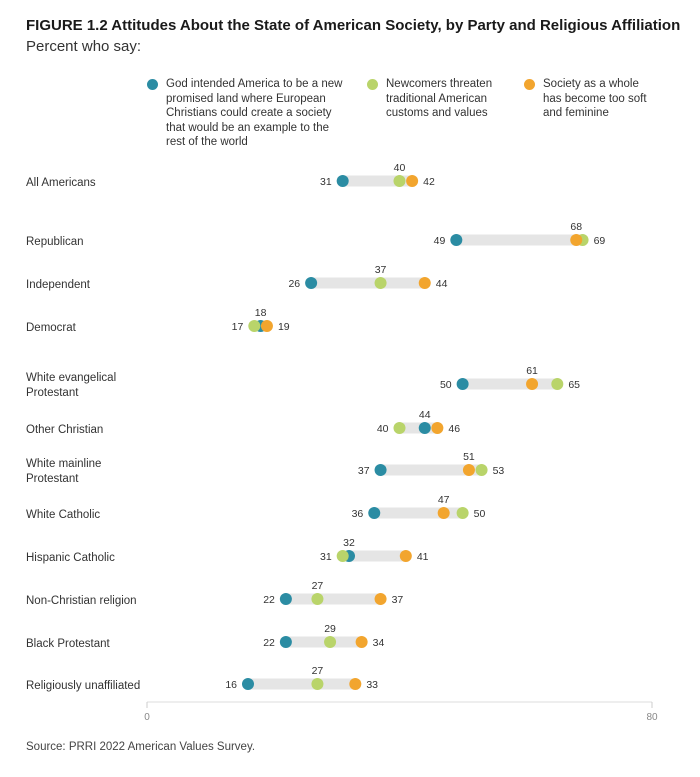  What do you see at coordinates (429, 182) in the screenshot?
I see `value-label-soft: 42` at bounding box center [429, 182].